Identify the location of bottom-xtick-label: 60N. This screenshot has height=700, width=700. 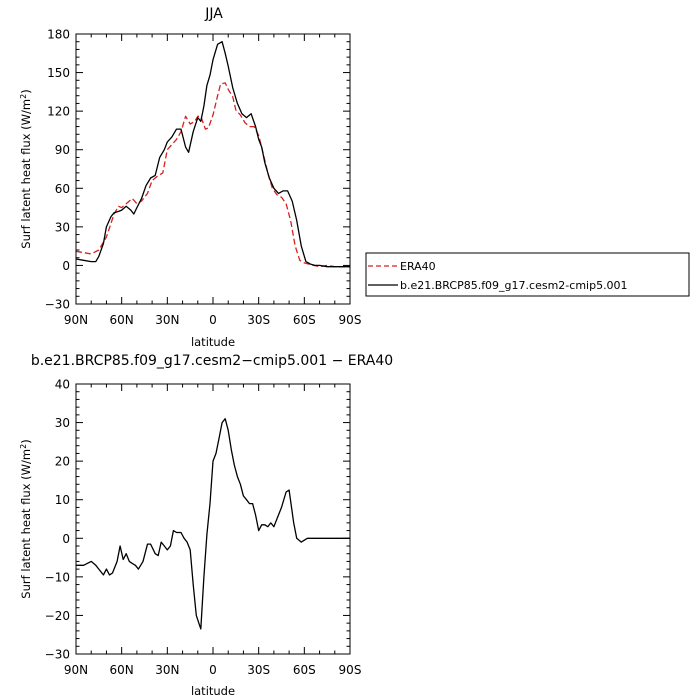
(122, 670).